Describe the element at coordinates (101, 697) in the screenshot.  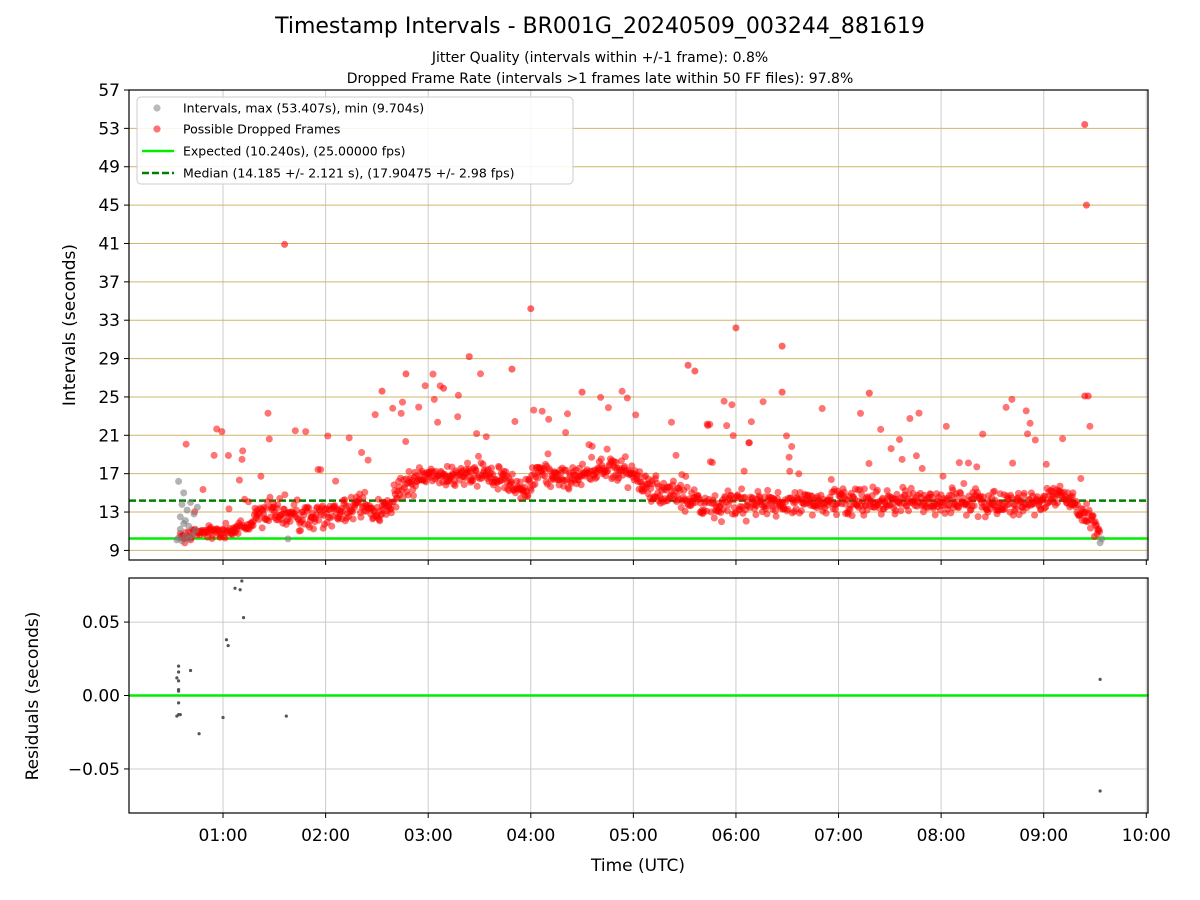
I see `bottom-ytick-label: 0.00` at that location.